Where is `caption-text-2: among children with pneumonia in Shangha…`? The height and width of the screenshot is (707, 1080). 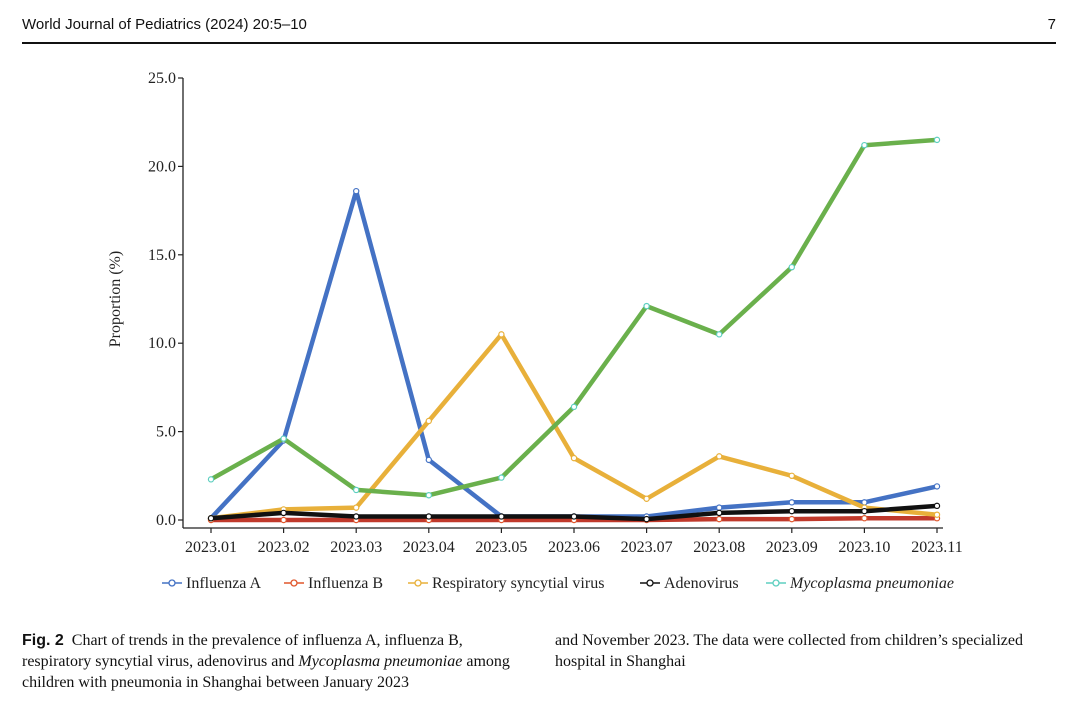
caption-text-2: among children with pneumonia in Shangha… is located at coordinates (266, 672).